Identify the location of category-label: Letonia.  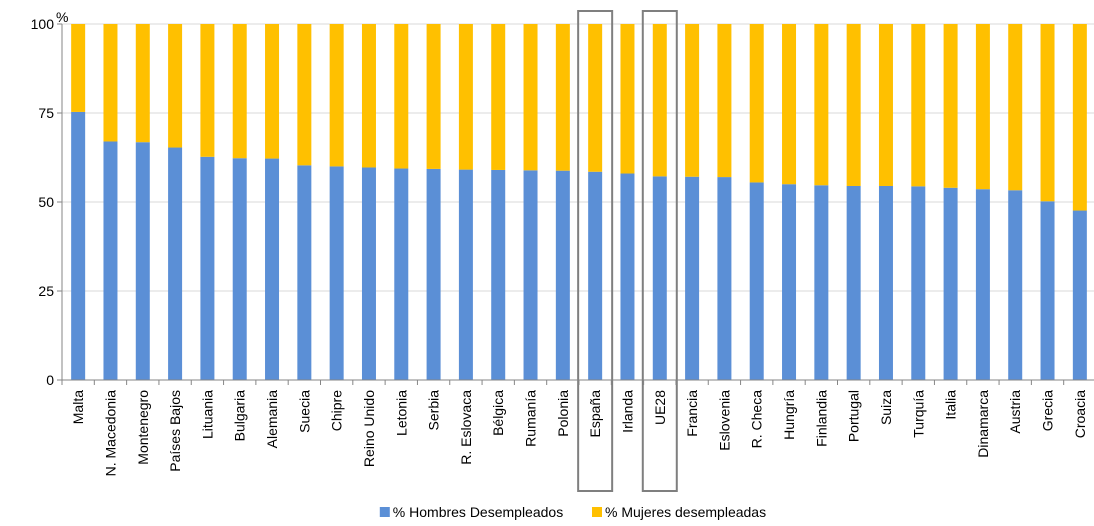
(401, 413).